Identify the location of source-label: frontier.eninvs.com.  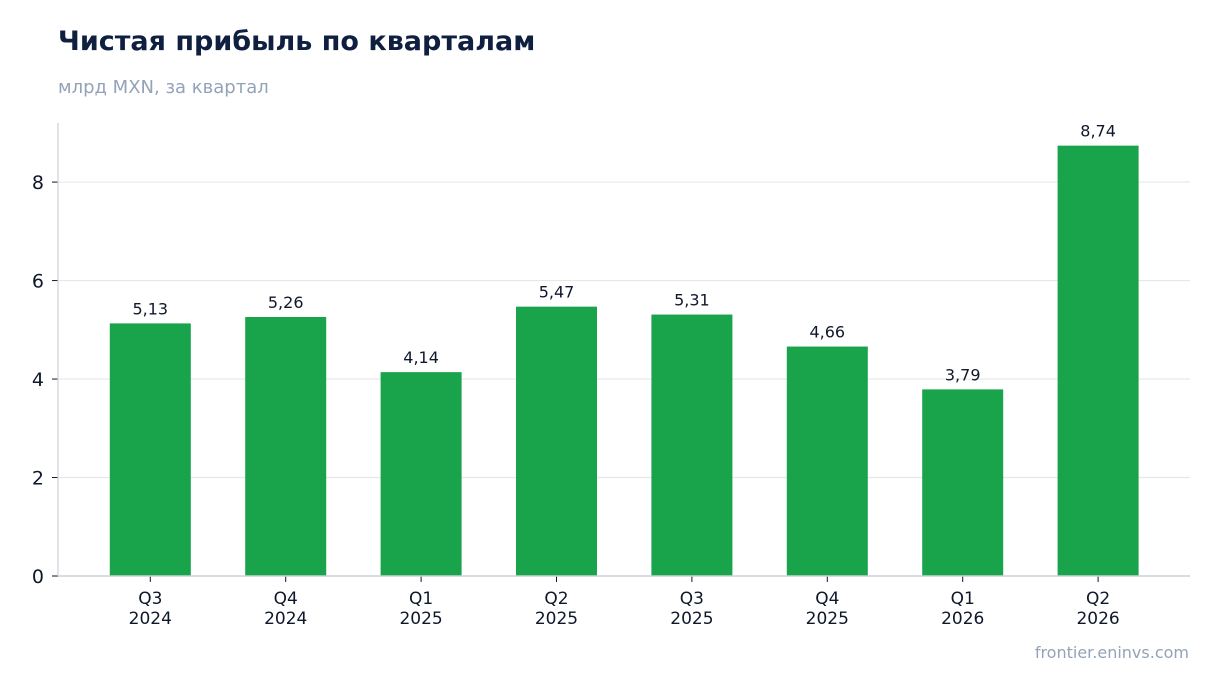
(1111, 652).